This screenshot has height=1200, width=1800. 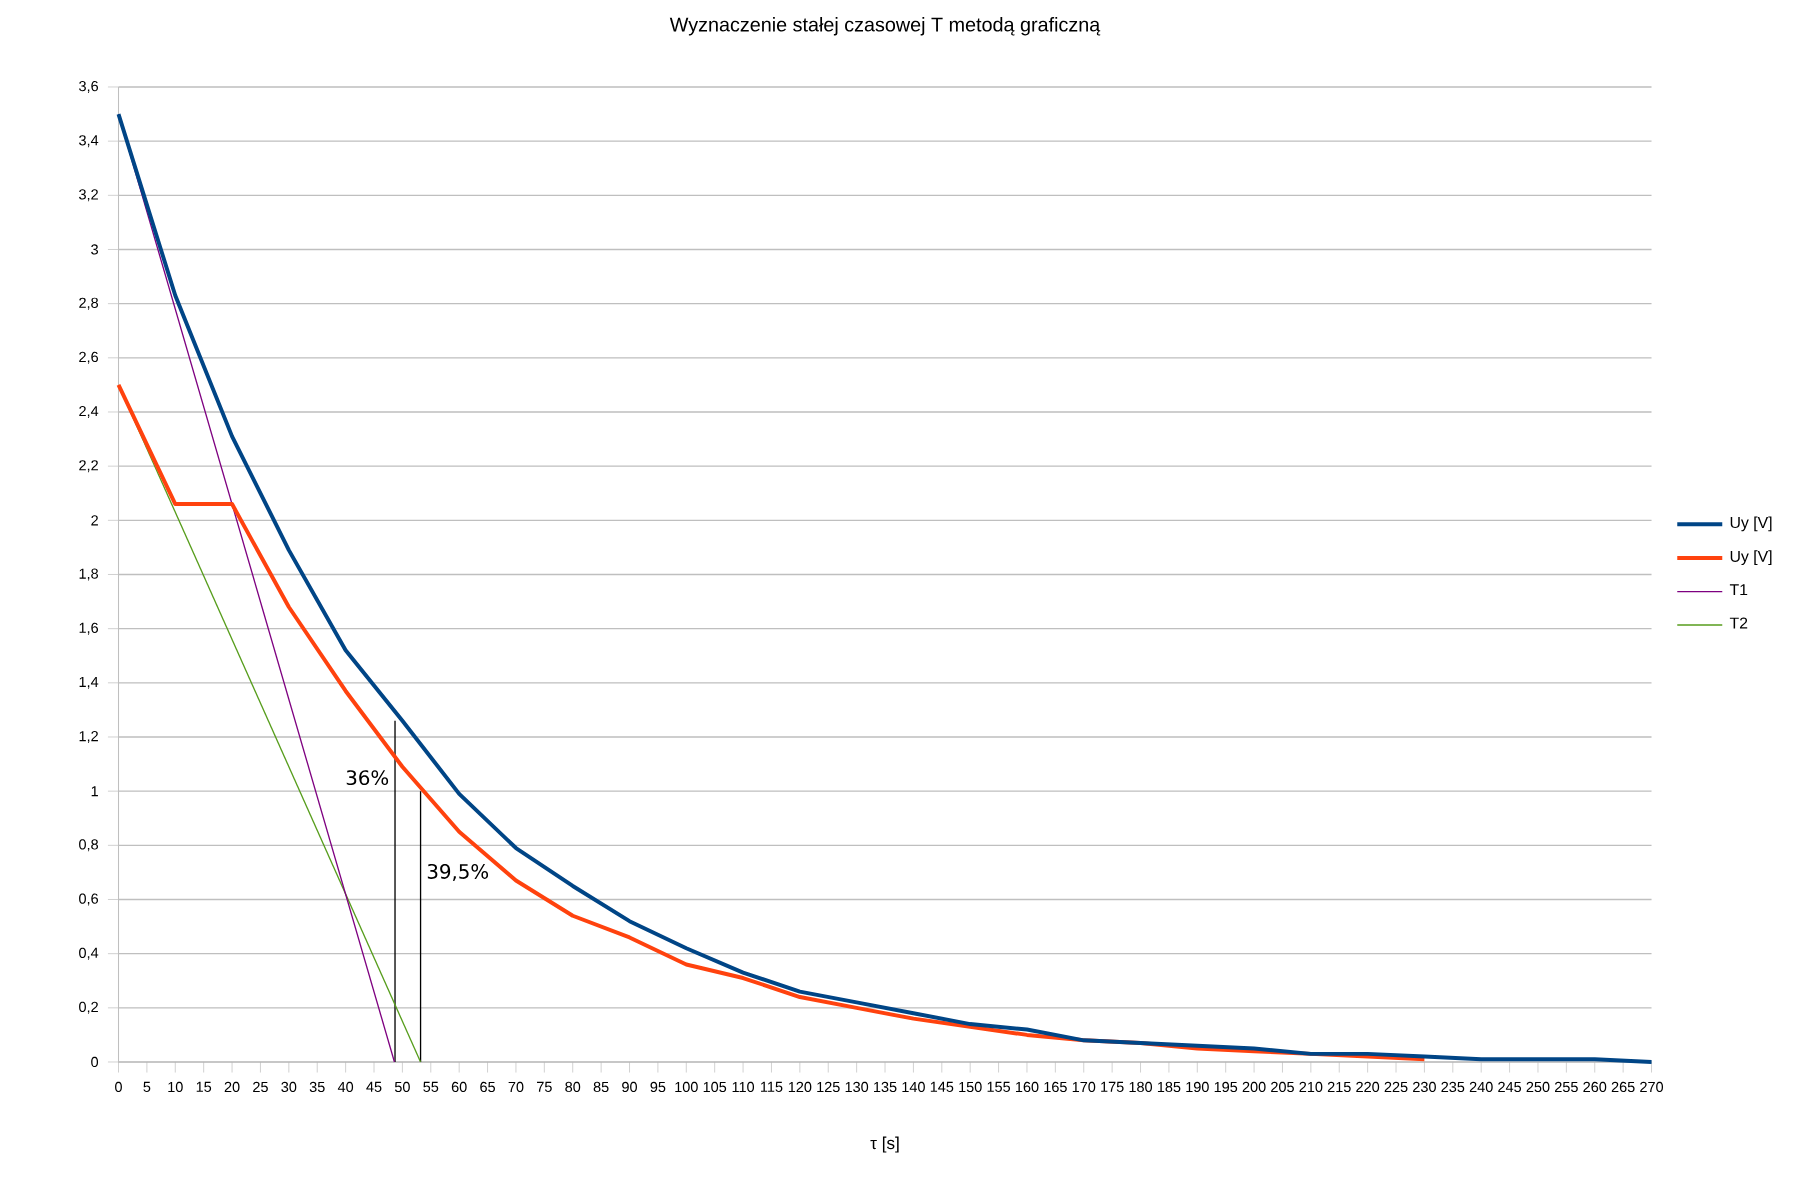 I want to click on x-tick-label: 120, so click(x=800, y=1087).